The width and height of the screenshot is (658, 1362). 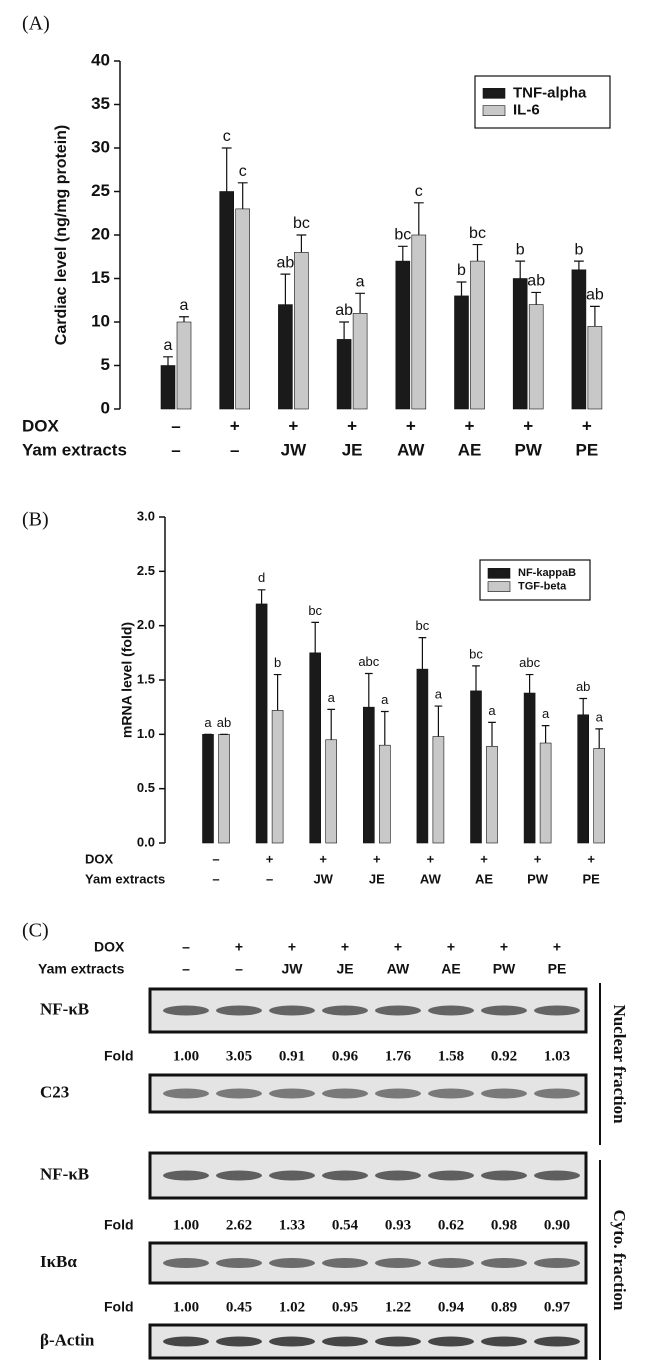 What do you see at coordinates (345, 1056) in the screenshot?
I see `fold-value: 0.96` at bounding box center [345, 1056].